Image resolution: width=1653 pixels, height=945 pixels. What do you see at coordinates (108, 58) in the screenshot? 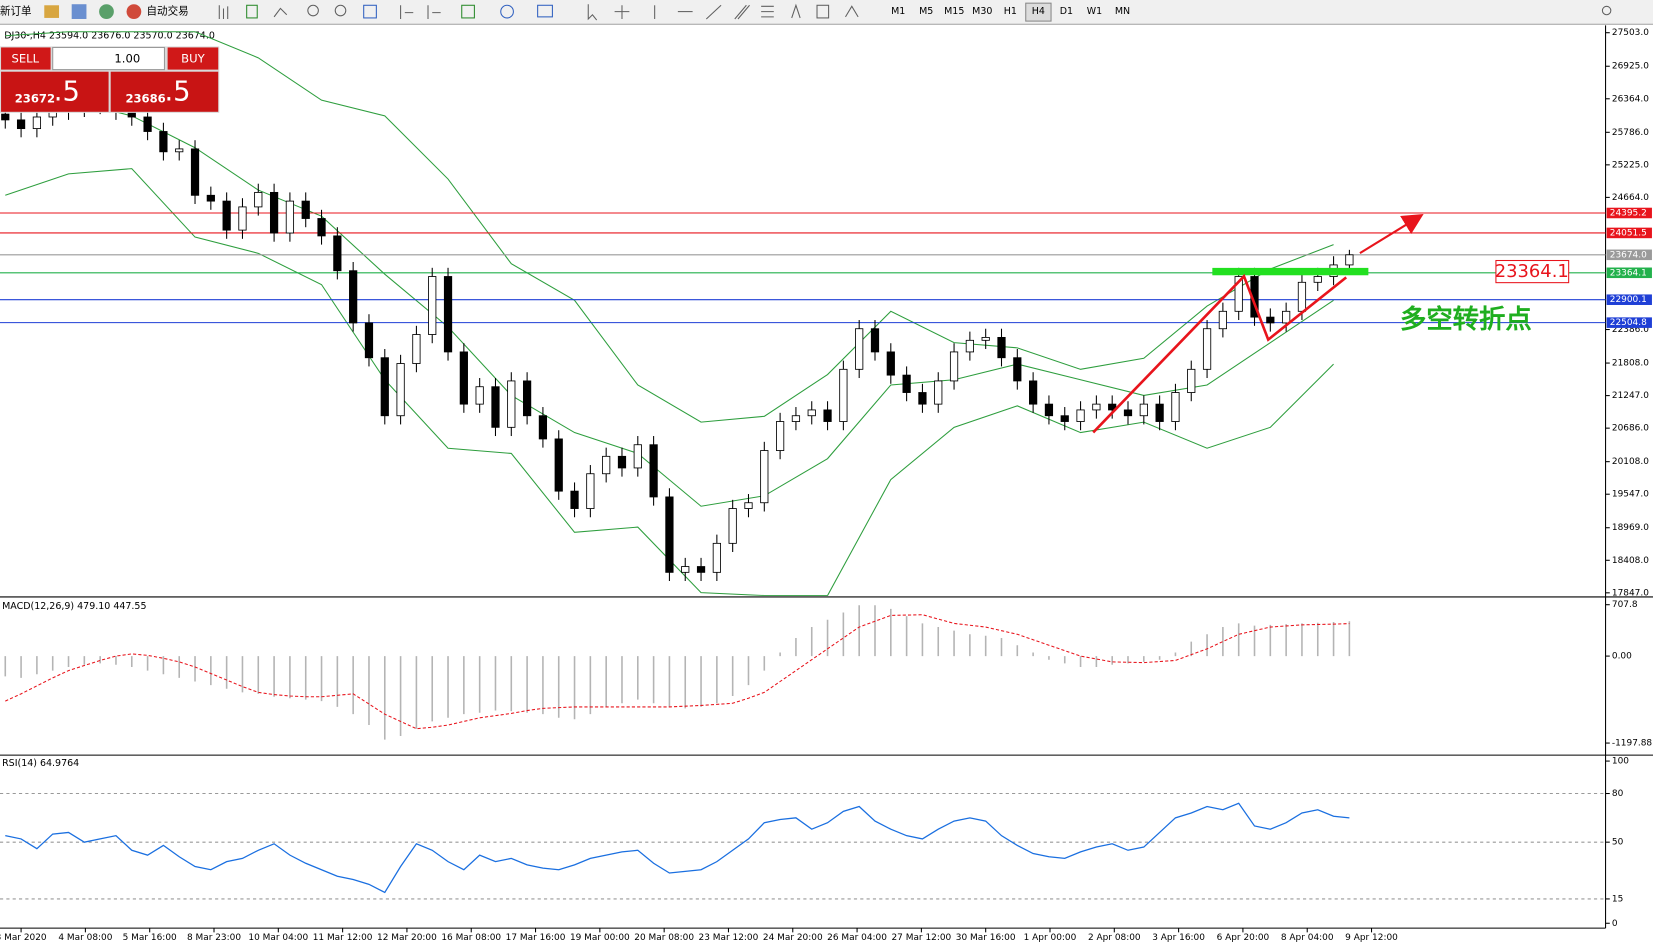
I see `lot-input` at bounding box center [108, 58].